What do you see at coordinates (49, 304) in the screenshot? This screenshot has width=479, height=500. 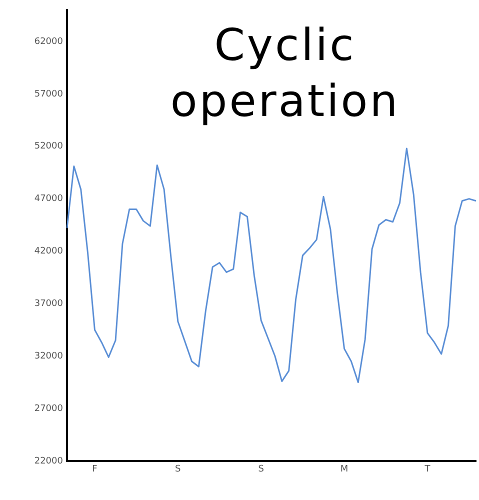 I see `y-tick-label: 37000` at bounding box center [49, 304].